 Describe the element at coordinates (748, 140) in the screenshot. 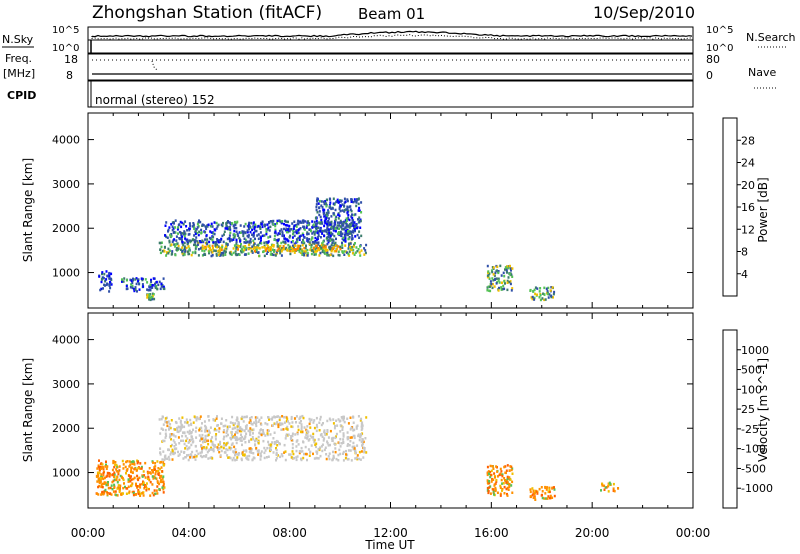

I see `power-colorbar-tick-label: 28` at that location.